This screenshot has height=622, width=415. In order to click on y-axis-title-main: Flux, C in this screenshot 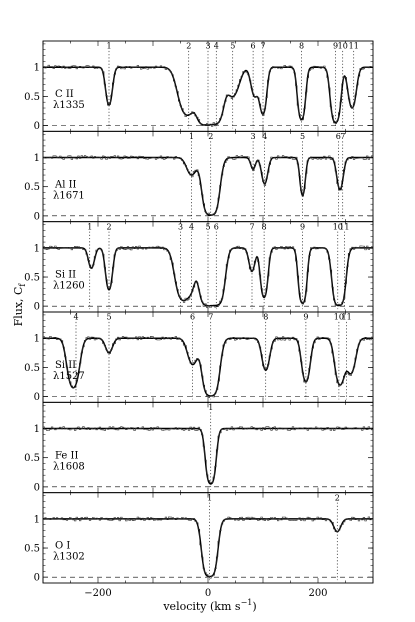, I will do `click(18, 307)`.